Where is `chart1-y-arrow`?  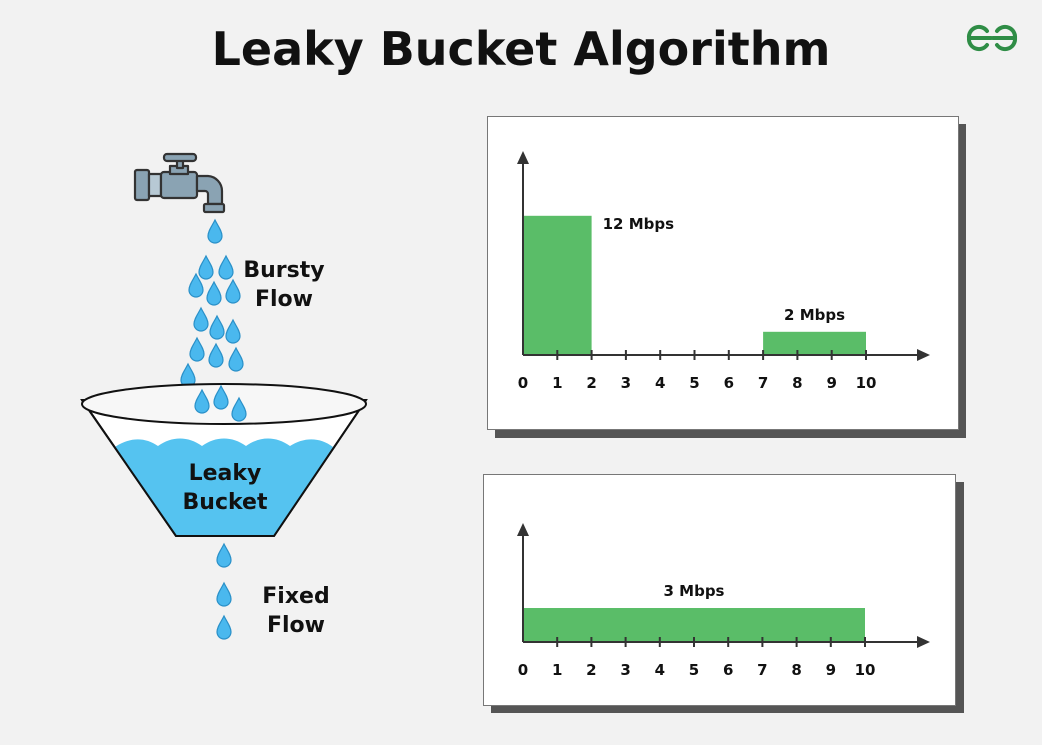 chart1-y-arrow is located at coordinates (523, 157).